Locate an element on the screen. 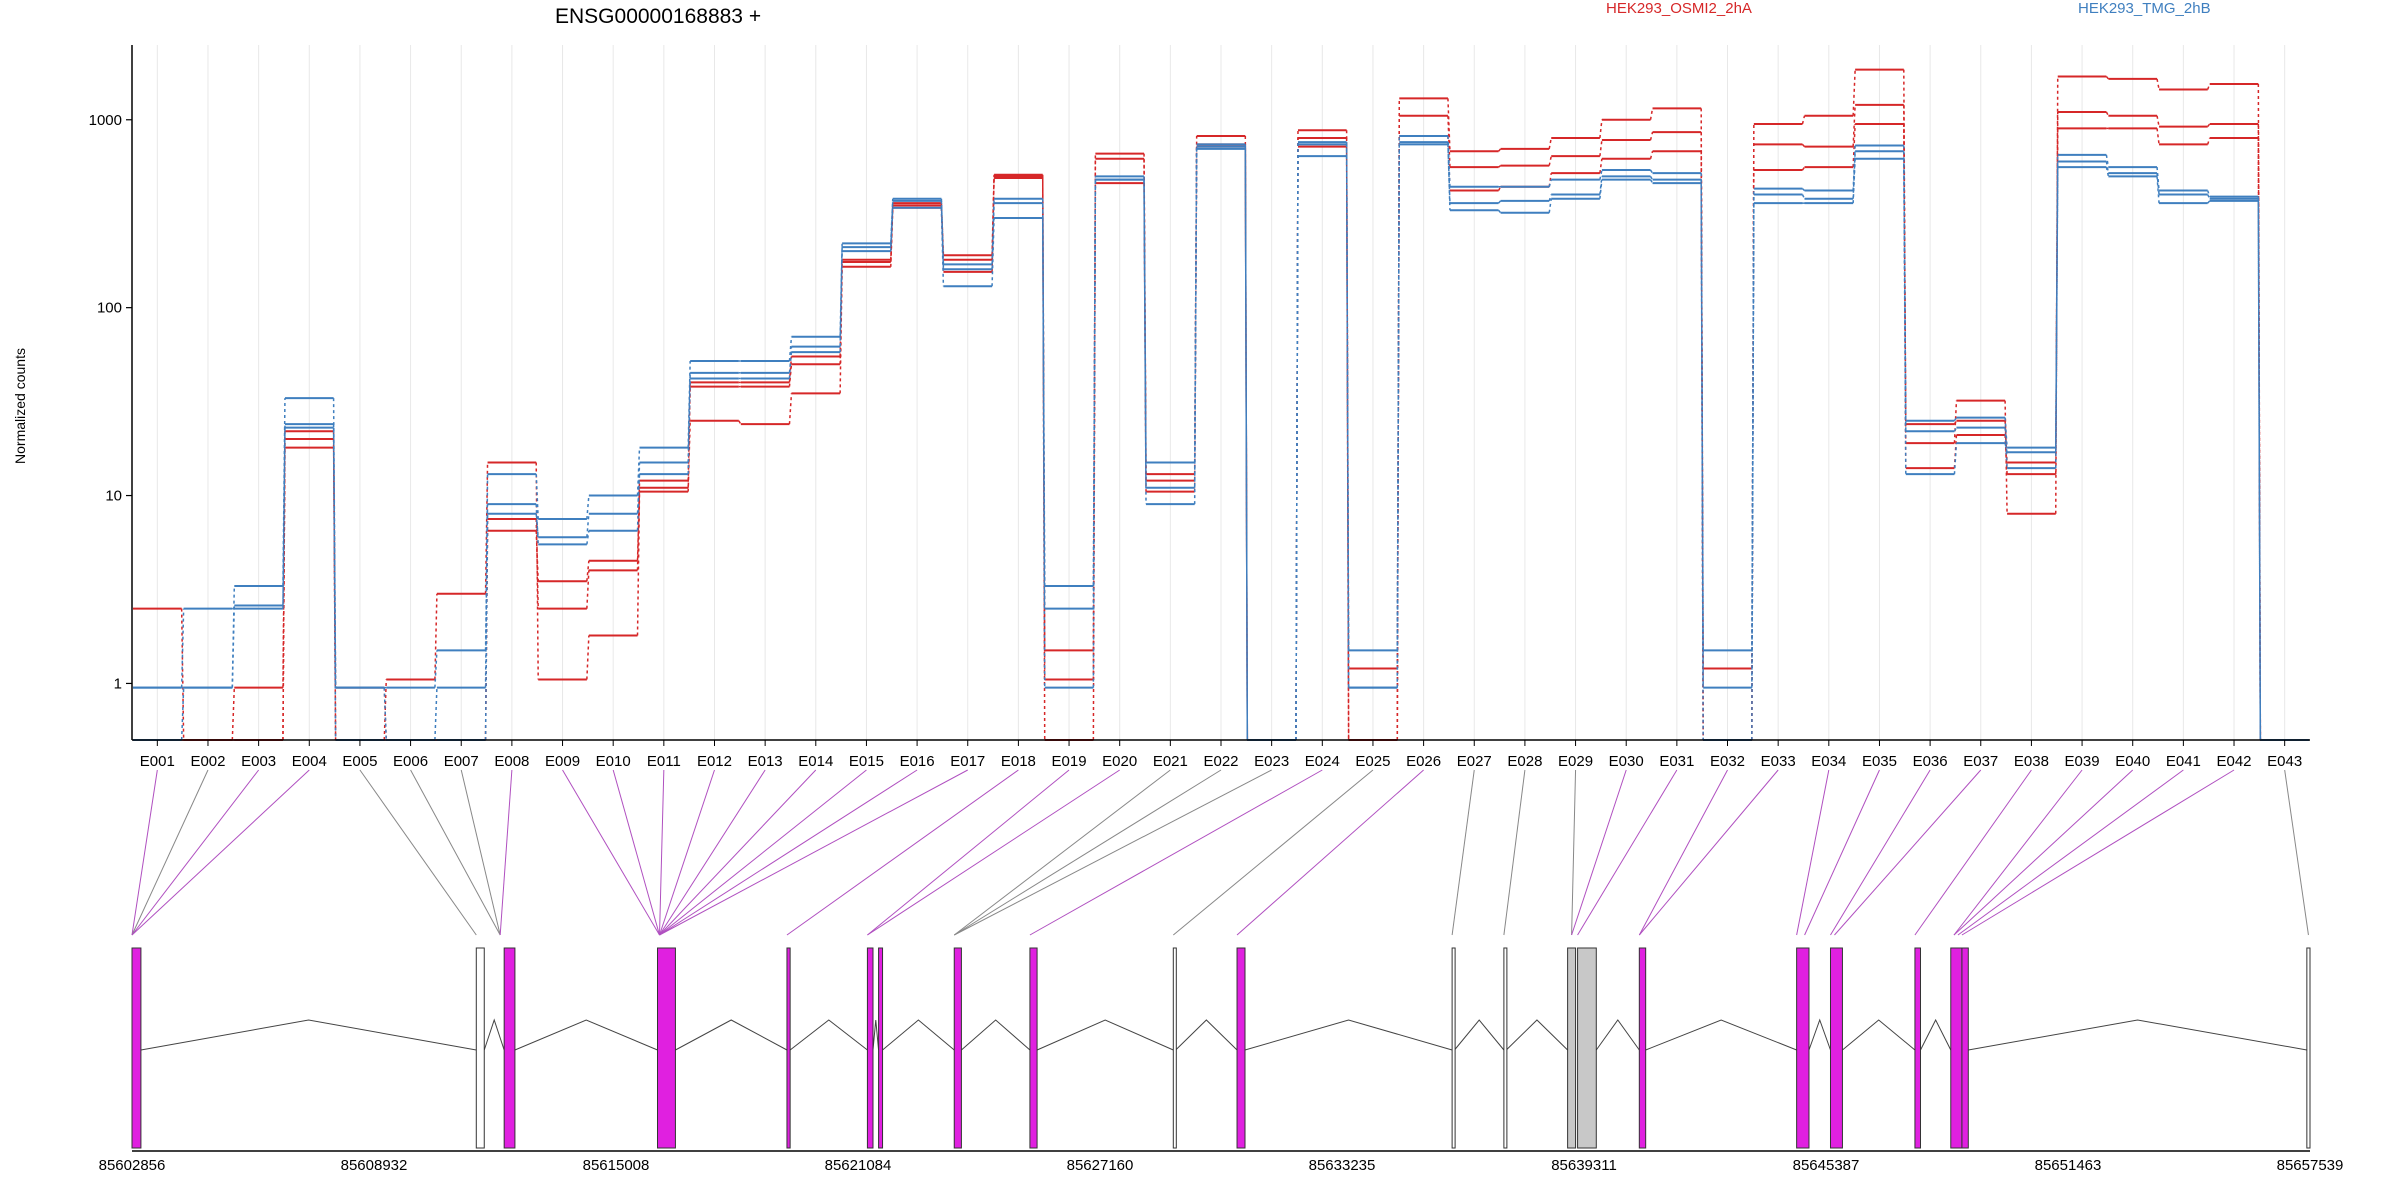 This screenshot has width=2400, height=1200. y-tick-label: 1000 is located at coordinates (105, 120).